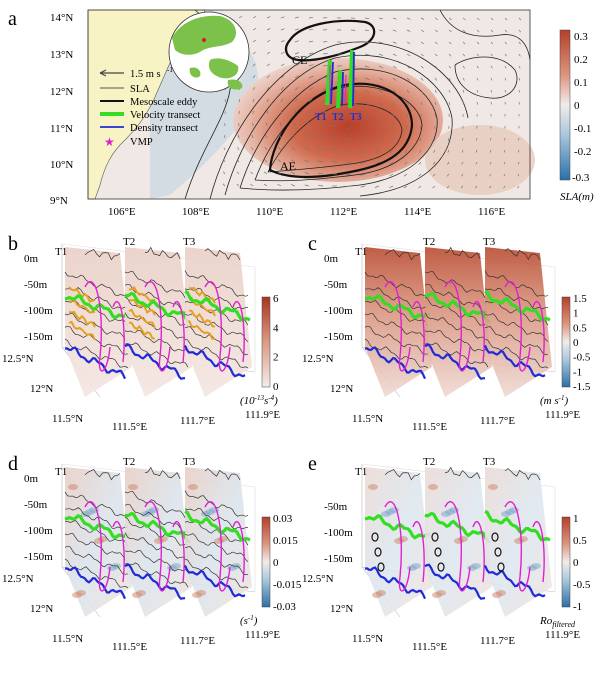 This screenshot has height=675, width=600. I want to click on colorbar-tick: -0.03, so click(284, 607).